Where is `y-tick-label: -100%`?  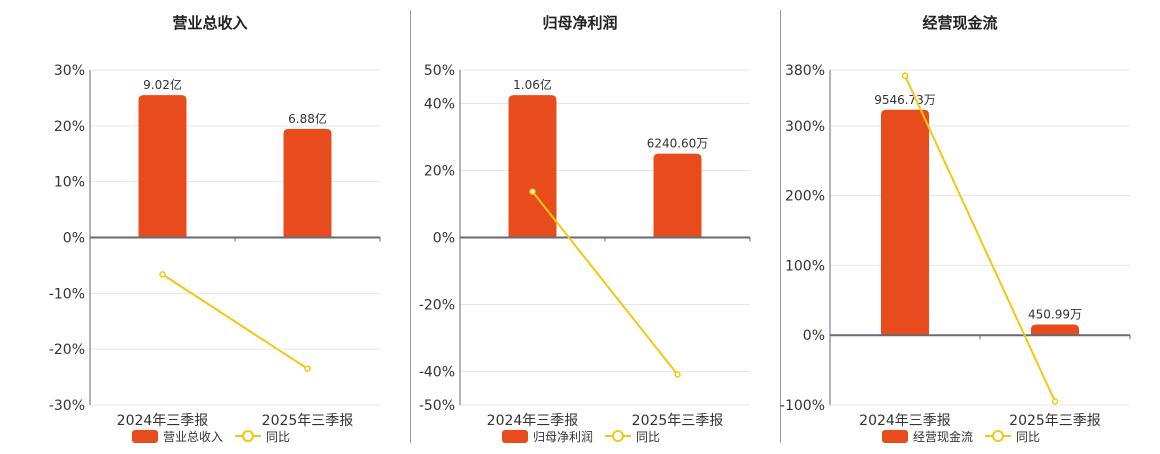 y-tick-label: -100% is located at coordinates (802, 406).